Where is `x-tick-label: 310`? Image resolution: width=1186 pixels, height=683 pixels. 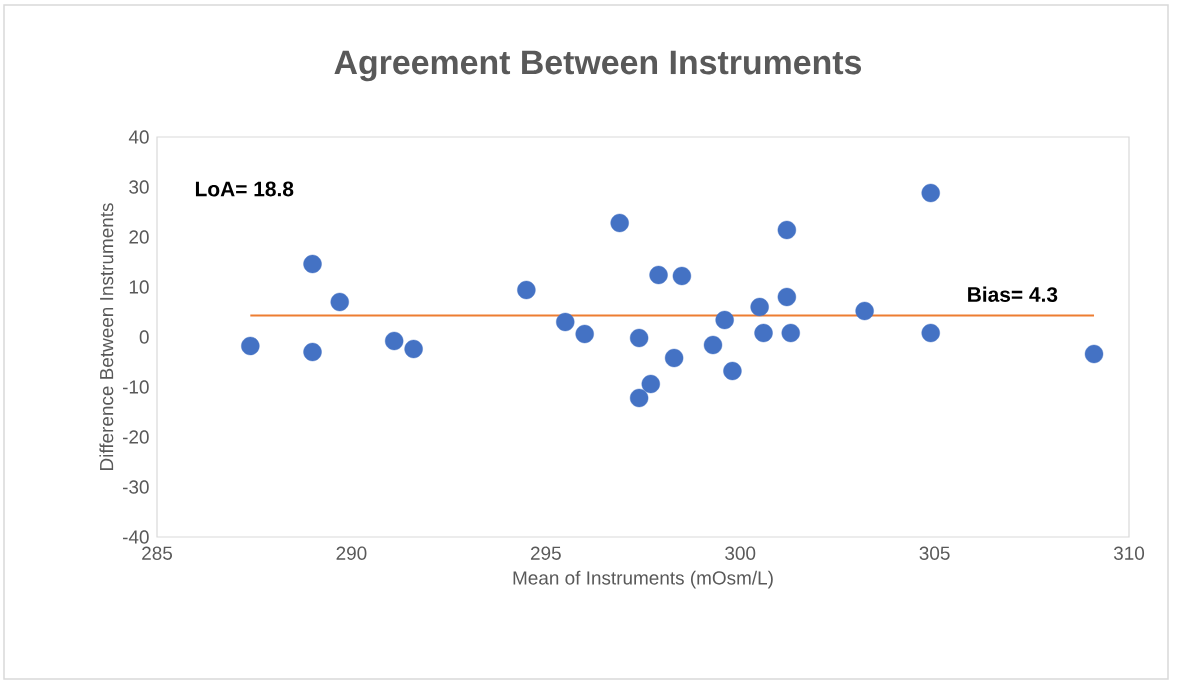
x-tick-label: 310 is located at coordinates (1129, 553).